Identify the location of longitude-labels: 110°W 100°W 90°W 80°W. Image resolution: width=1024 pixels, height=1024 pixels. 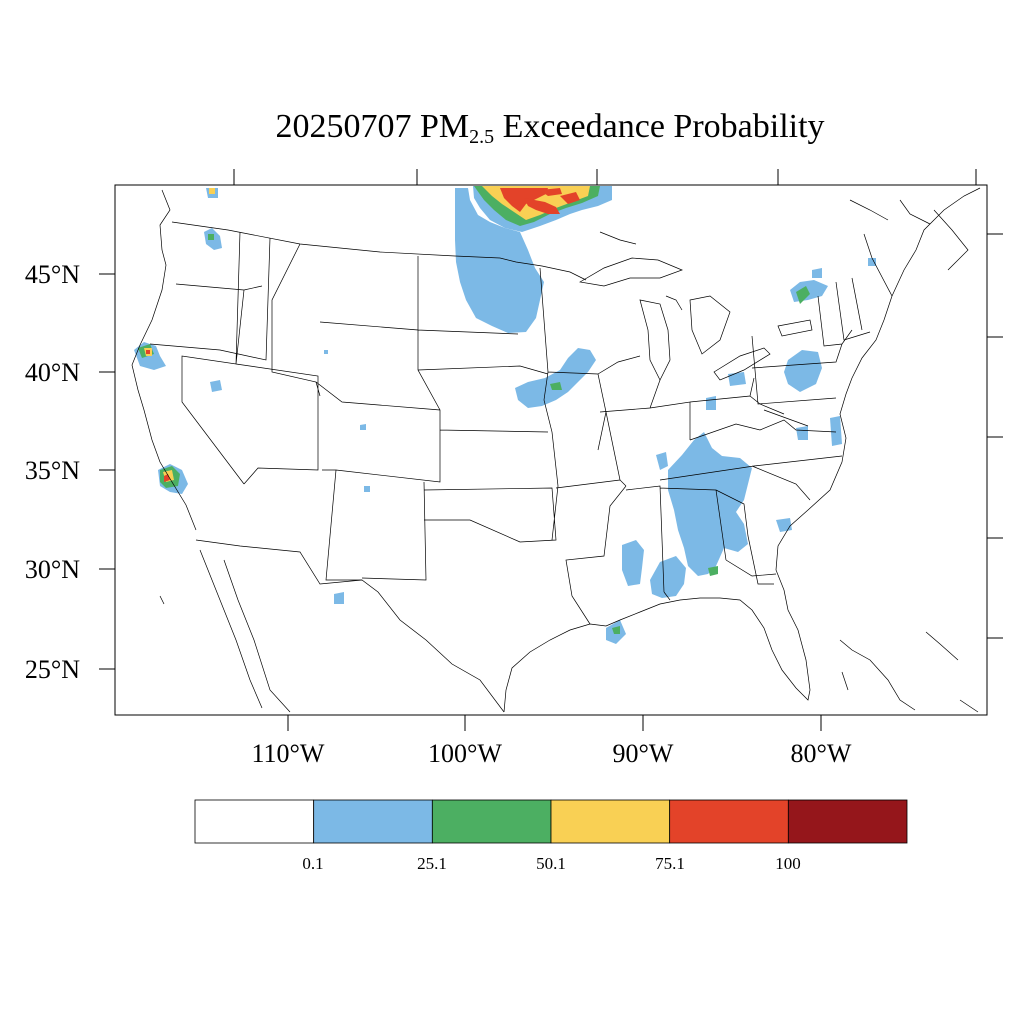
(552, 753).